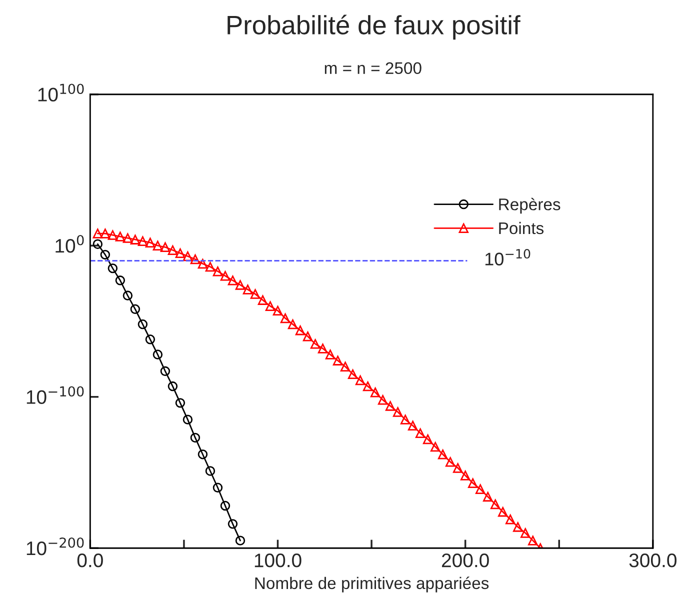  I want to click on x-axis-title: Nombre de primitives appariées, so click(372, 584).